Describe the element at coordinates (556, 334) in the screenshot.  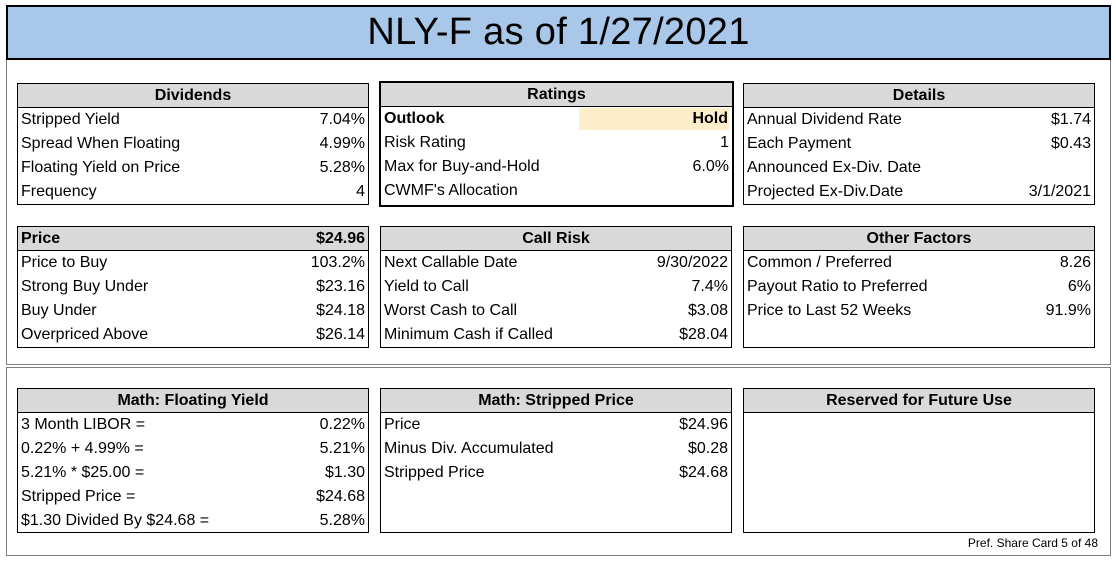
I see `call-risk-row: Minimum Cash if Called $28.04` at that location.